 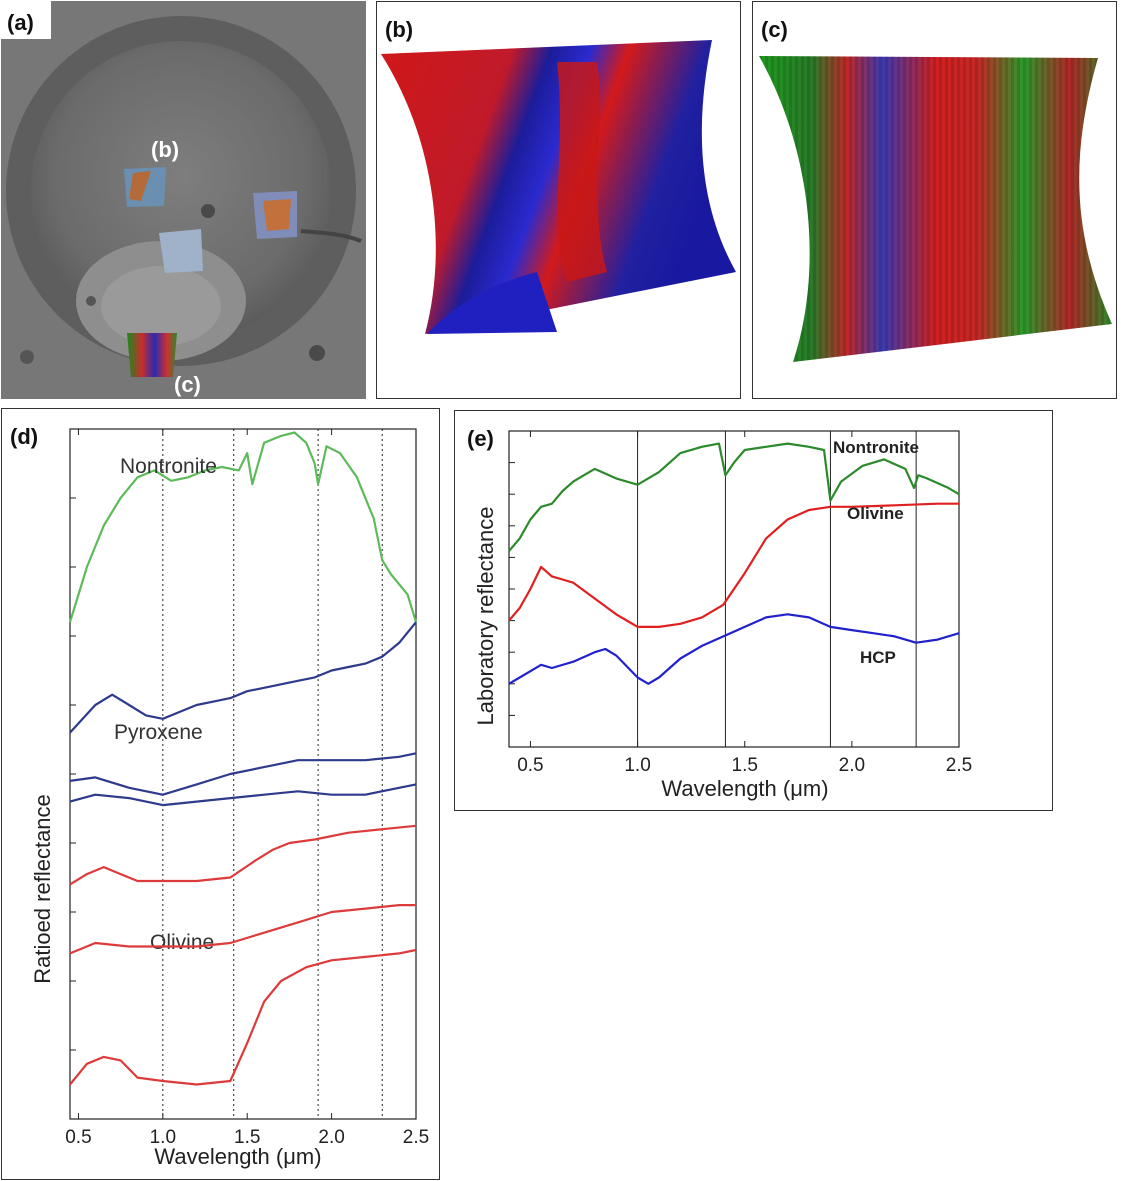 What do you see at coordinates (774, 29) in the screenshot?
I see `panel-c-label: (c)` at bounding box center [774, 29].